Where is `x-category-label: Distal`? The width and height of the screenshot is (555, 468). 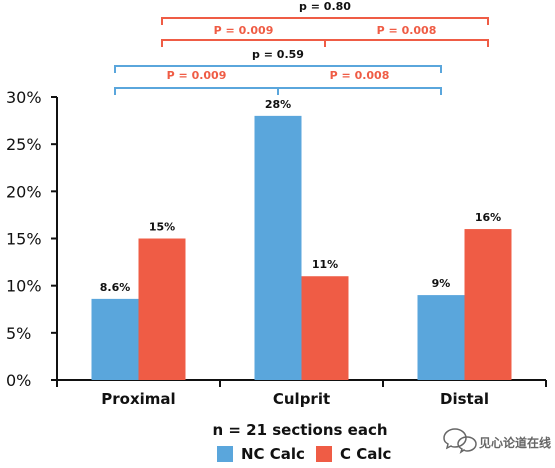
x-category-label: Distal is located at coordinates (464, 399).